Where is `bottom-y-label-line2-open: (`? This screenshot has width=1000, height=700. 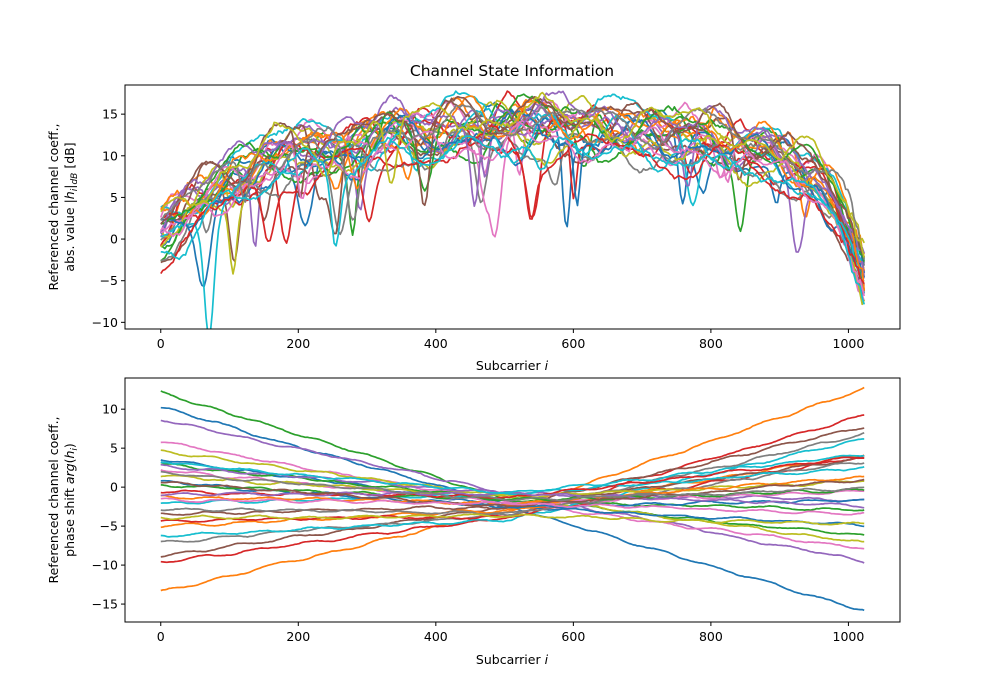
bottom-y-label-line2-open: ( is located at coordinates (69, 461).